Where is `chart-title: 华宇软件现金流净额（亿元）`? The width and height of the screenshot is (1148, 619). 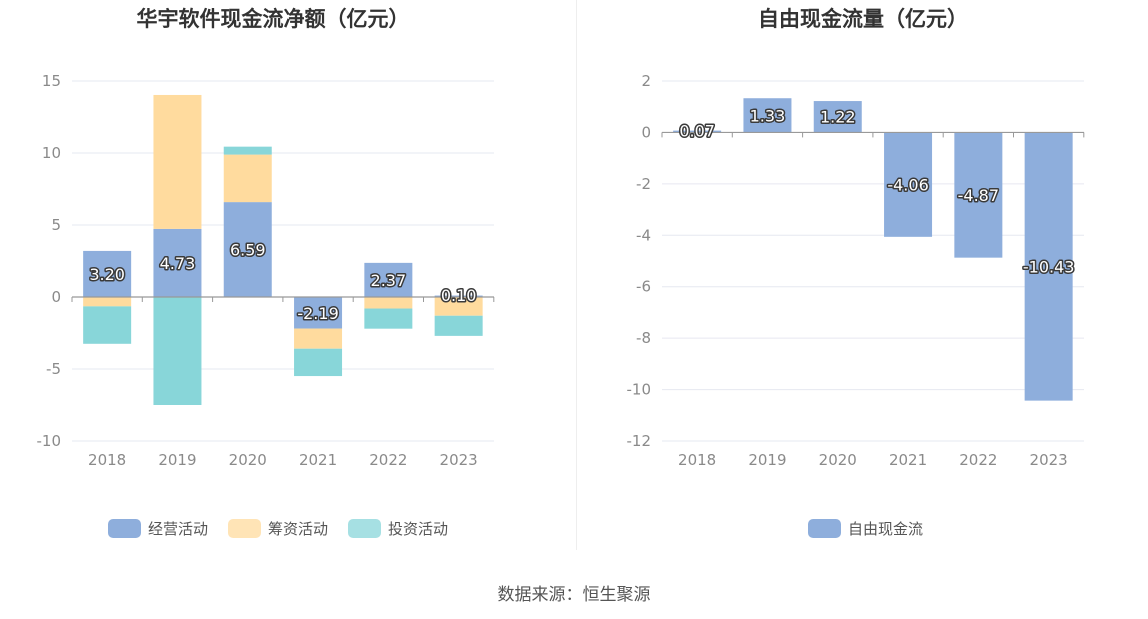
chart-title: 华宇软件现金流净额（亿元） is located at coordinates (273, 19).